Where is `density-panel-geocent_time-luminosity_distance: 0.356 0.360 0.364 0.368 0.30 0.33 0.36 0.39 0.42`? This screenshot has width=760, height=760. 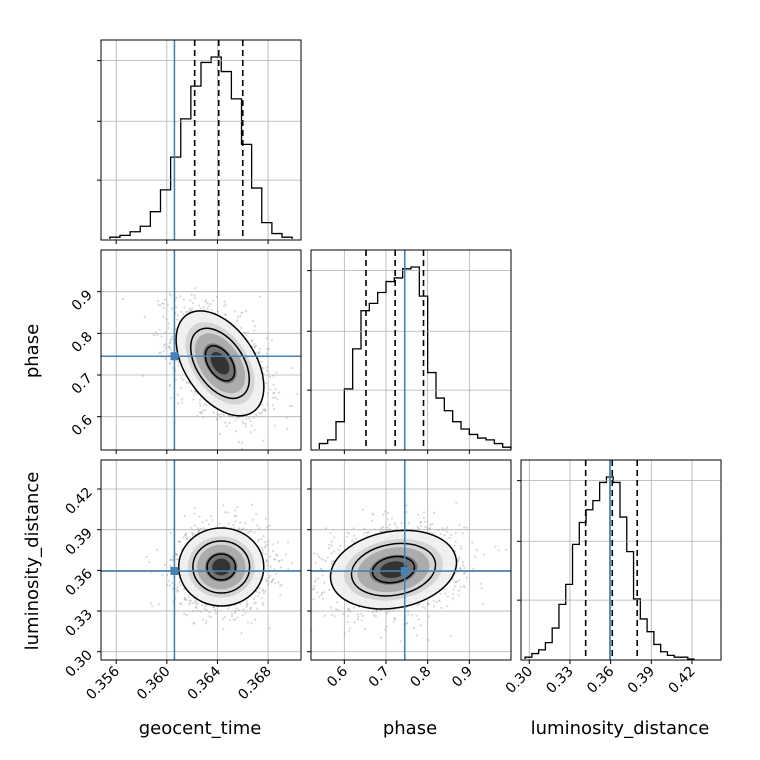
density-panel-geocent_time-luminosity_distance: 0.356 0.360 0.364 0.368 0.30 0.33 0.36 0.39 0.42 is located at coordinates (182, 581).